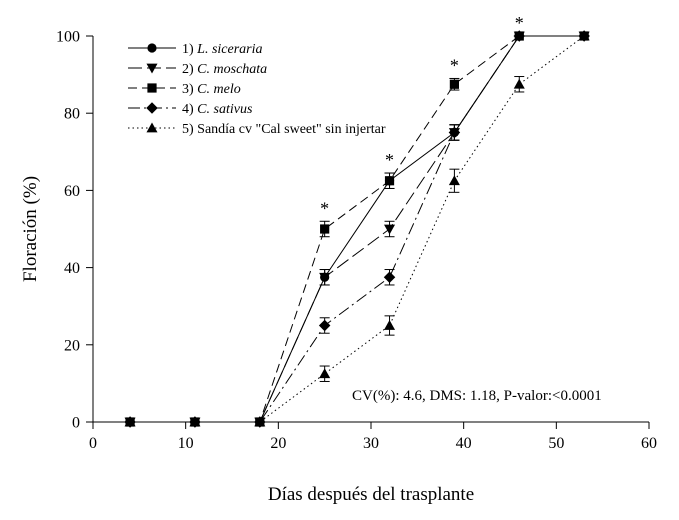 This screenshot has height=520, width=679. What do you see at coordinates (291, 129) in the screenshot?
I see `legend-name: Sandía cv "Cal sweet" sin injertar` at bounding box center [291, 129].